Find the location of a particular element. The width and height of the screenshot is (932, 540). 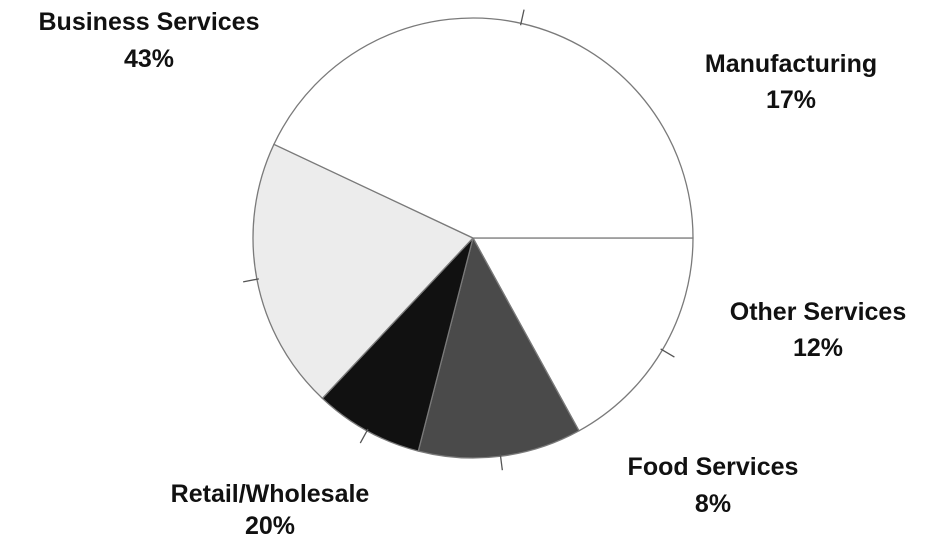

label-food-services-pct: 8% is located at coordinates (713, 504).